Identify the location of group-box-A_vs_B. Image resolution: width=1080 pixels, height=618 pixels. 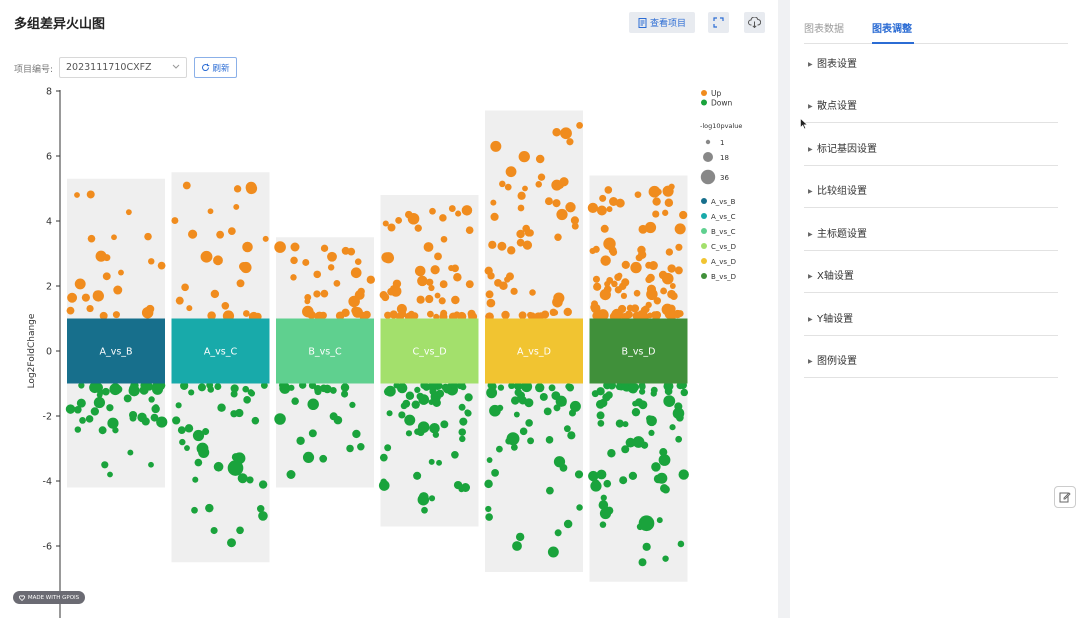
(116, 351).